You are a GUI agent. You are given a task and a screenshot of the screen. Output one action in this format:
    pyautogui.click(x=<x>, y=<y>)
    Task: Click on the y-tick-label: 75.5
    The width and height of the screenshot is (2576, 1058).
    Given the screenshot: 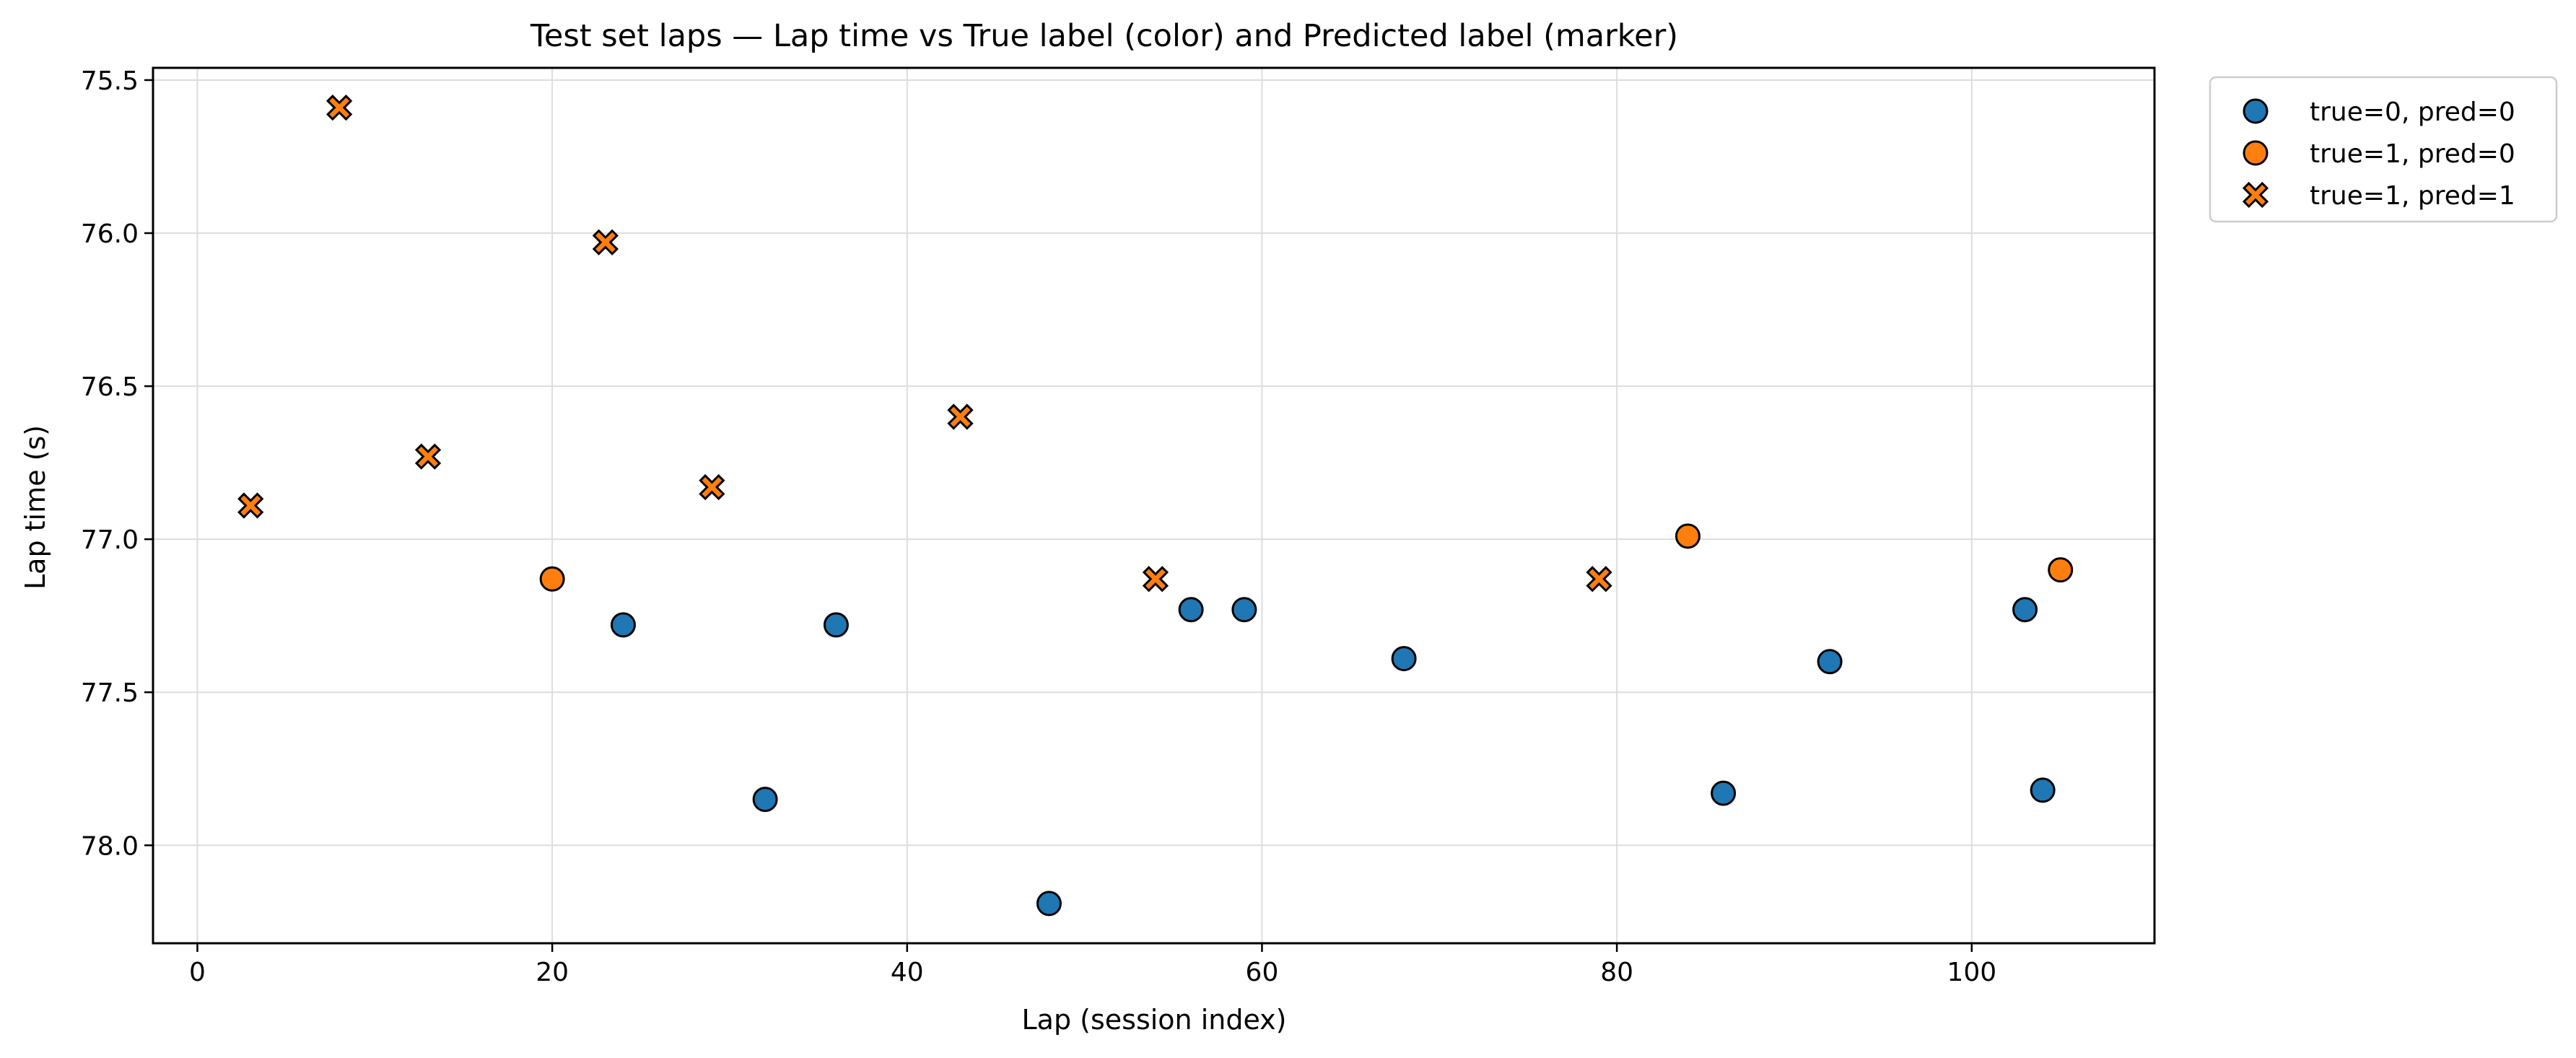 What is the action you would take?
    pyautogui.click(x=110, y=81)
    